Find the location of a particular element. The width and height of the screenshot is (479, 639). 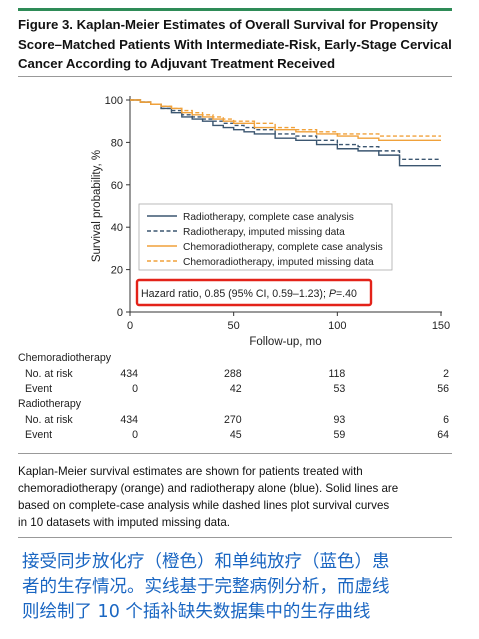

risk-table-group: Chemoradiotherapy is located at coordinates (65, 358).